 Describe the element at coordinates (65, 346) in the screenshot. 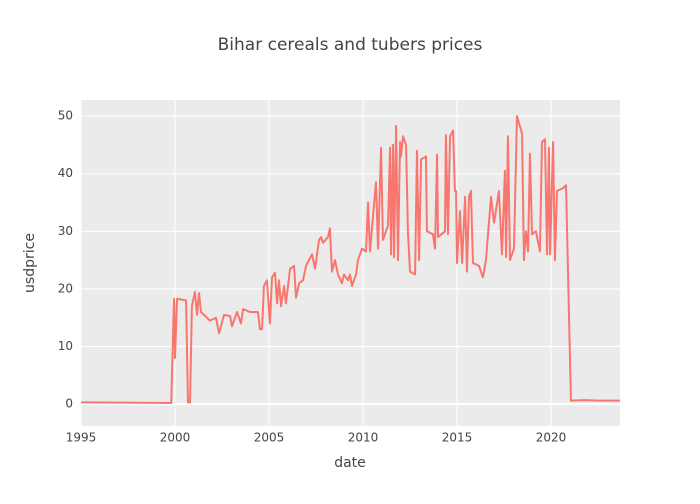

I see `y-tick-label: 10` at that location.